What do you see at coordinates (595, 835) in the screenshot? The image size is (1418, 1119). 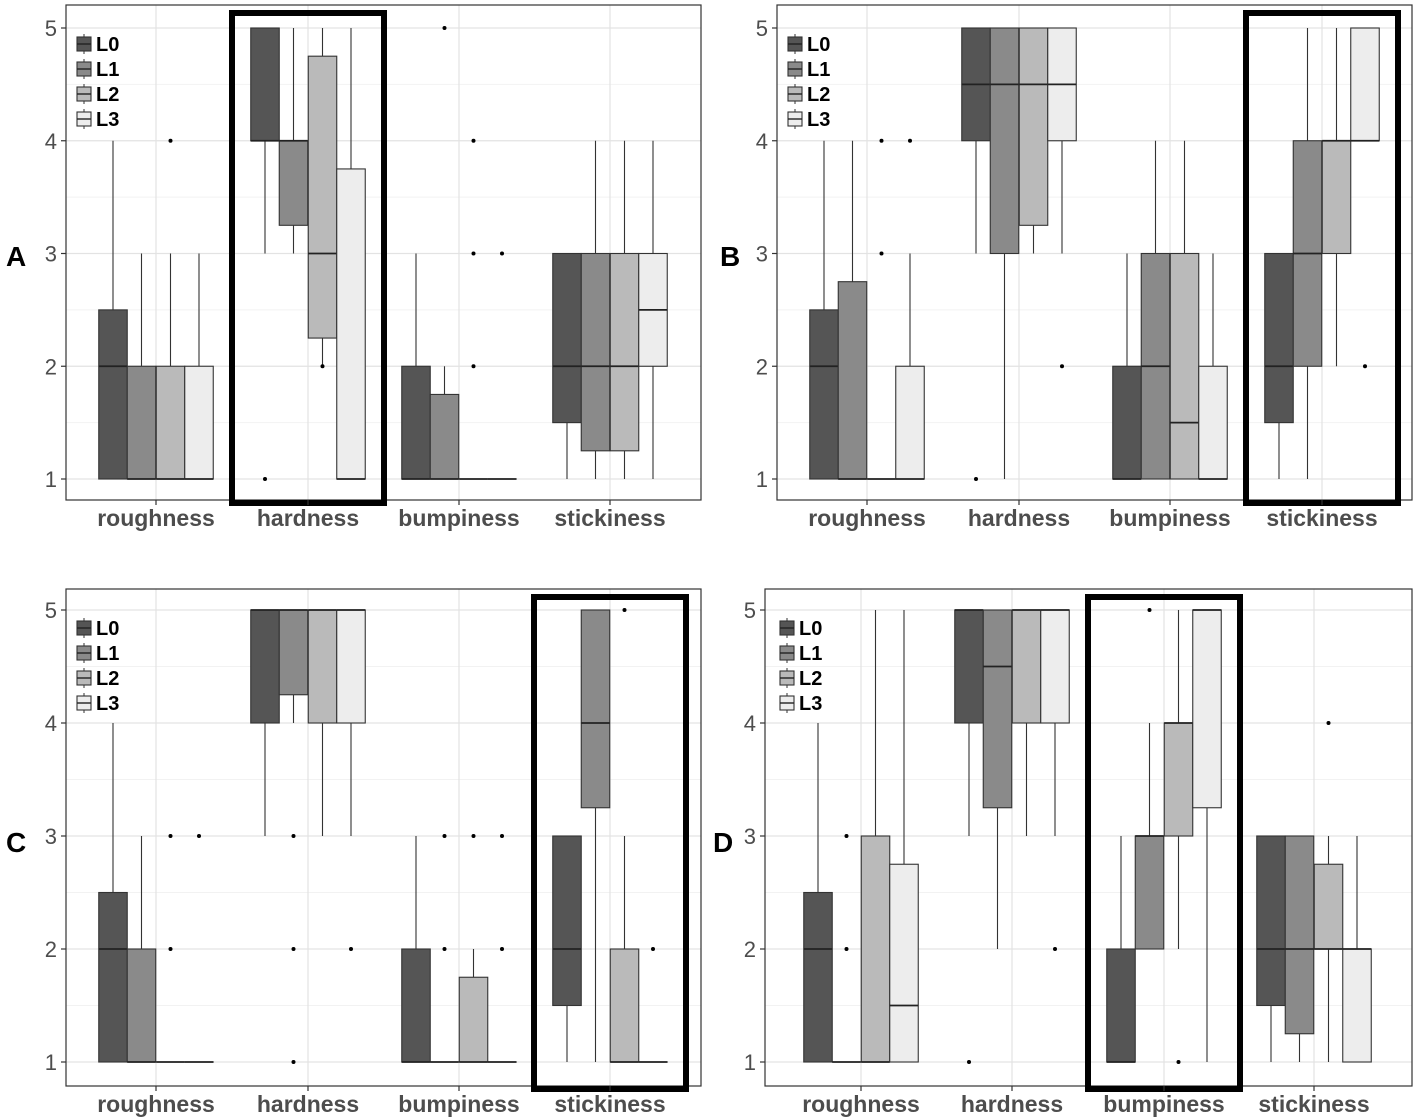 I see `box-stickiness-l1` at bounding box center [595, 835].